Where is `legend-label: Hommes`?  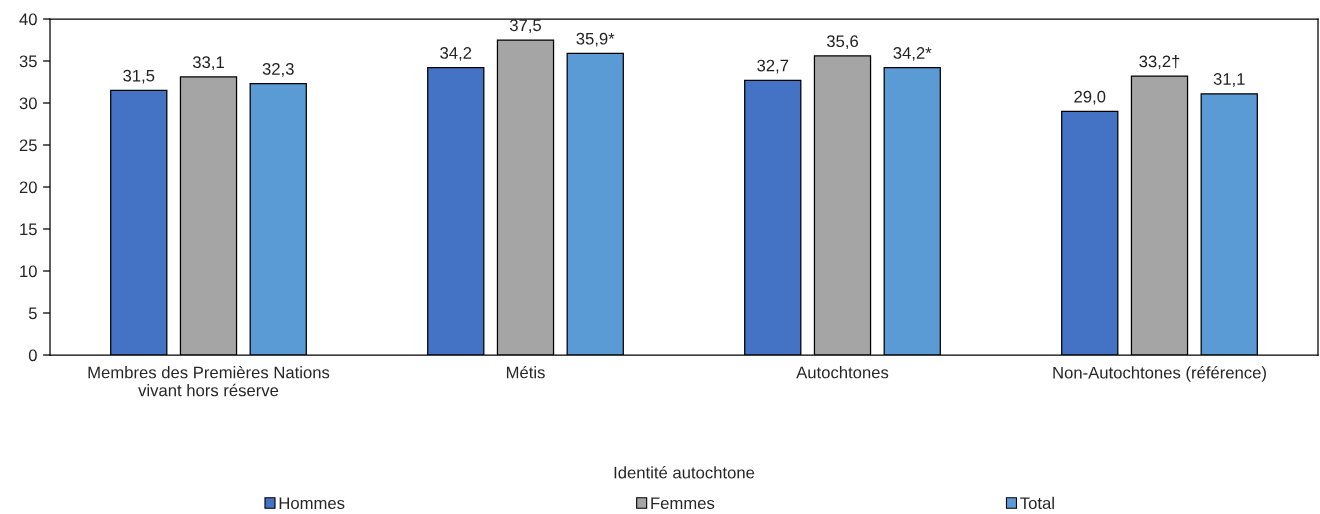
legend-label: Hommes is located at coordinates (312, 503).